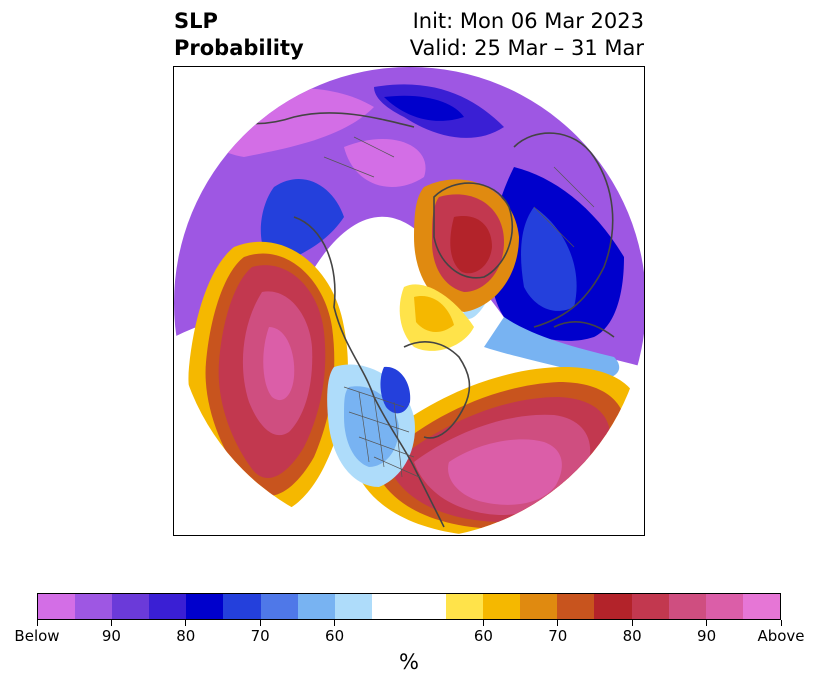  Describe the element at coordinates (459, 265) in the screenshot. I see `above-anomaly-arctic` at that location.